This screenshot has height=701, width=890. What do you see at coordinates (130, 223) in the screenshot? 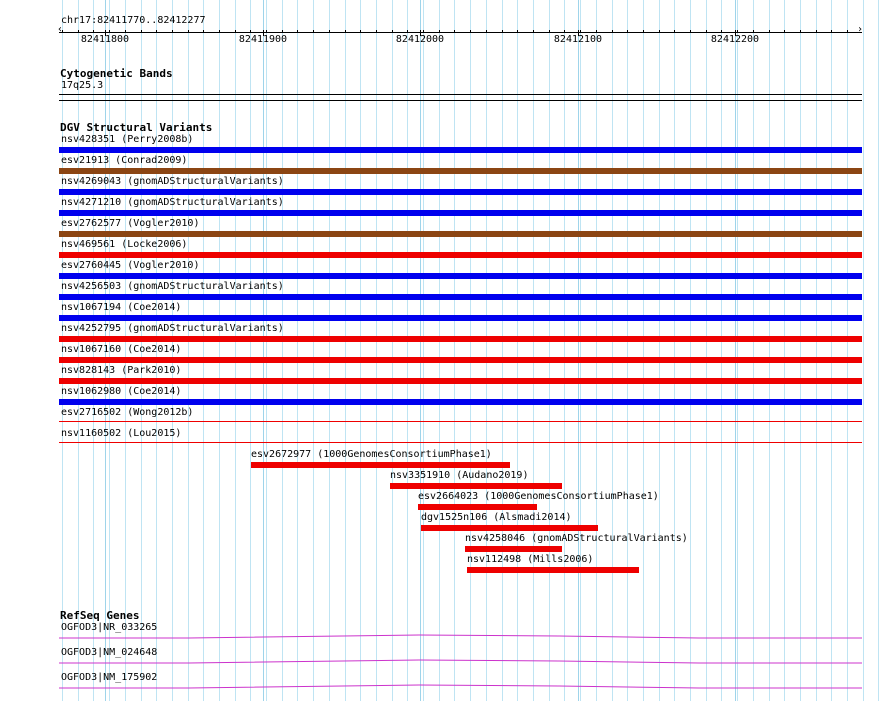
I see `dgv-feature-label: esv2762577 (Vogler2010)` at bounding box center [130, 223].